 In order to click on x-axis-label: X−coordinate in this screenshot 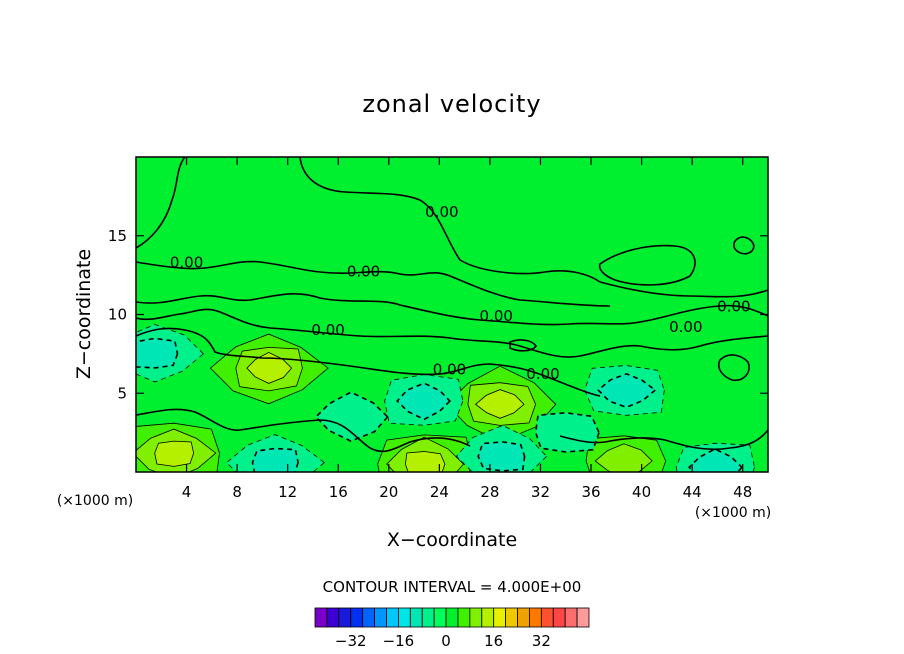, I will do `click(452, 540)`.